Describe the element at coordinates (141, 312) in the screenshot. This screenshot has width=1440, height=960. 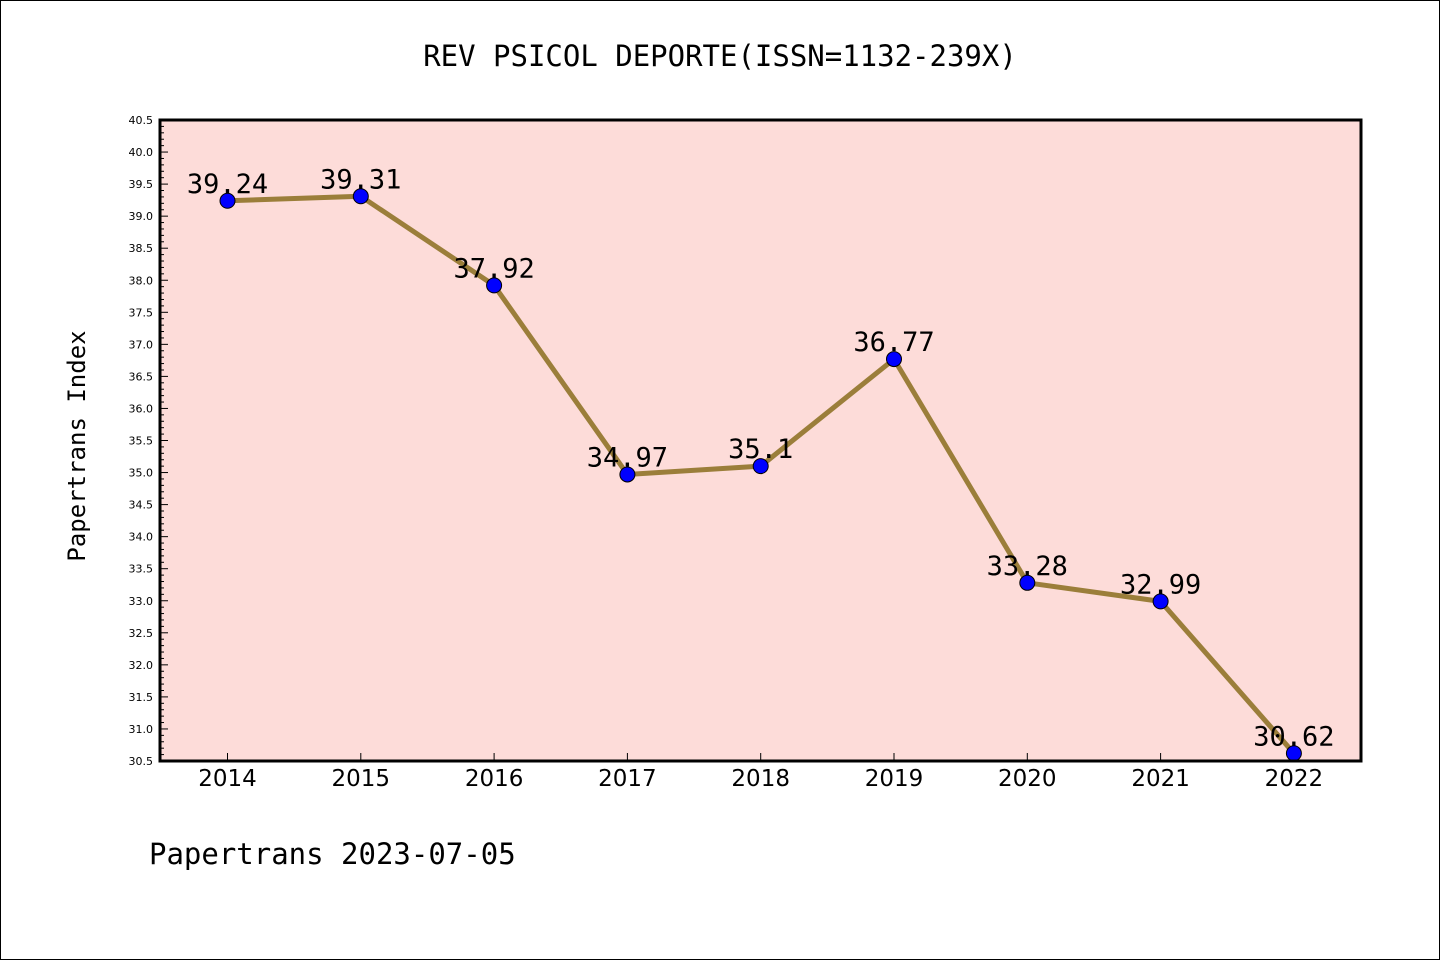
I see `y-tick-label: 37.5` at that location.